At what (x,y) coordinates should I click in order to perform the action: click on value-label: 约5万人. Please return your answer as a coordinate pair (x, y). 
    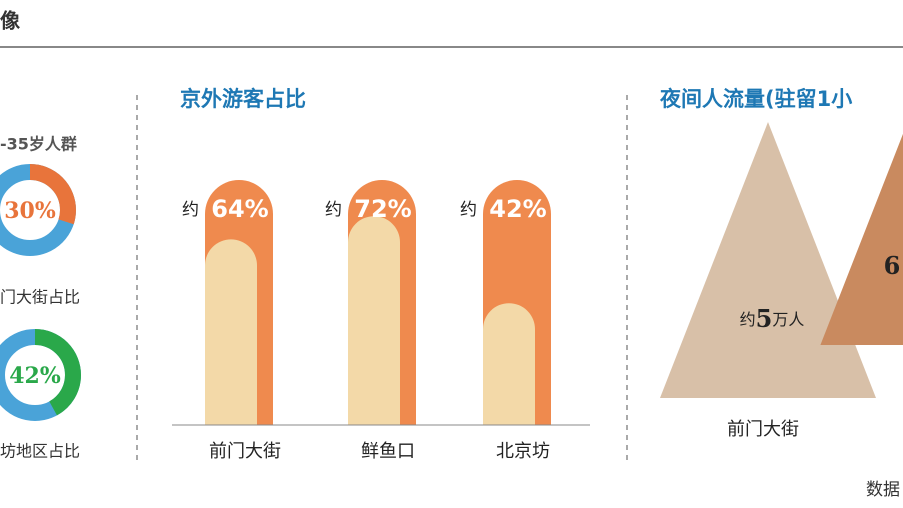
    Looking at the image, I should click on (772, 318).